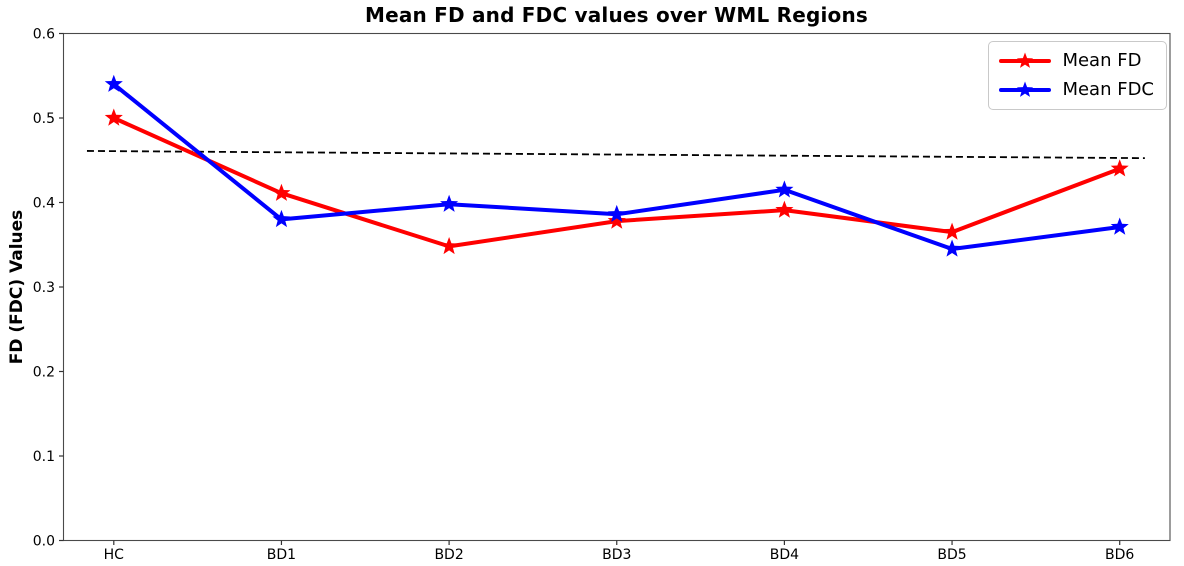 Image resolution: width=1184 pixels, height=566 pixels. What do you see at coordinates (615, 155) in the screenshot?
I see `reference-dashed-line` at bounding box center [615, 155].